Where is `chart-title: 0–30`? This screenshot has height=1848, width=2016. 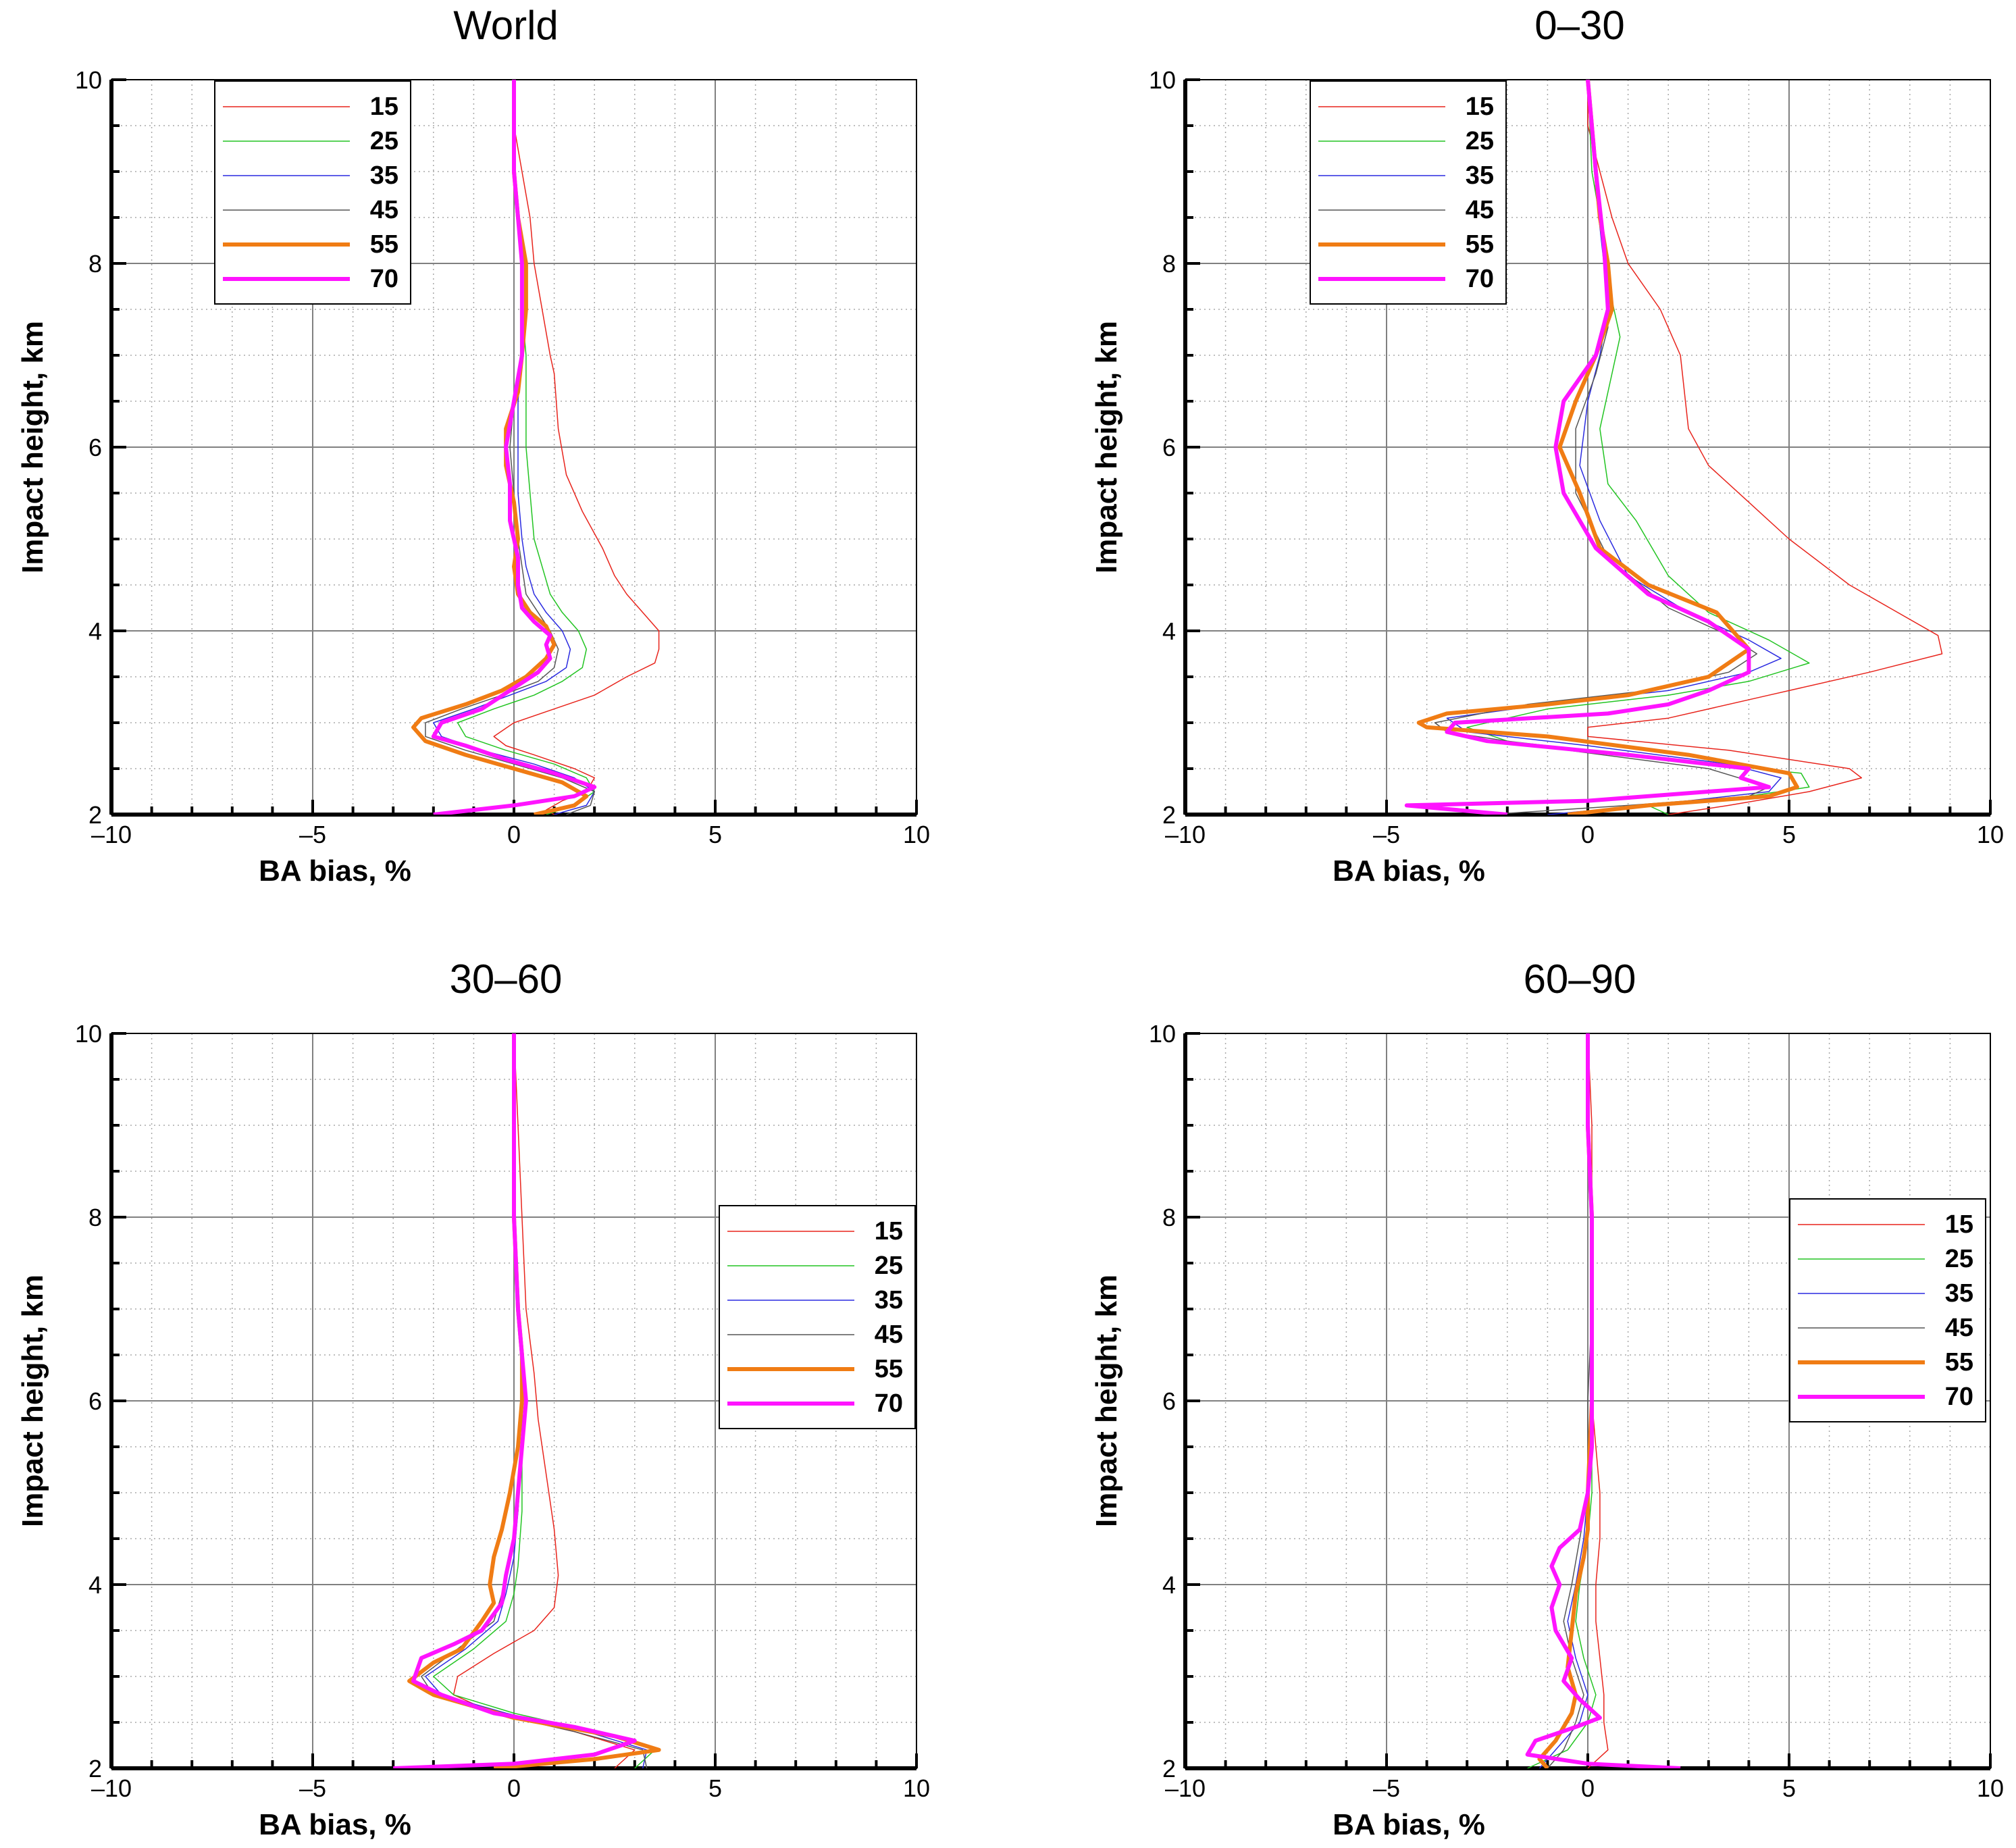
chart-title: 0–30 is located at coordinates (1579, 25).